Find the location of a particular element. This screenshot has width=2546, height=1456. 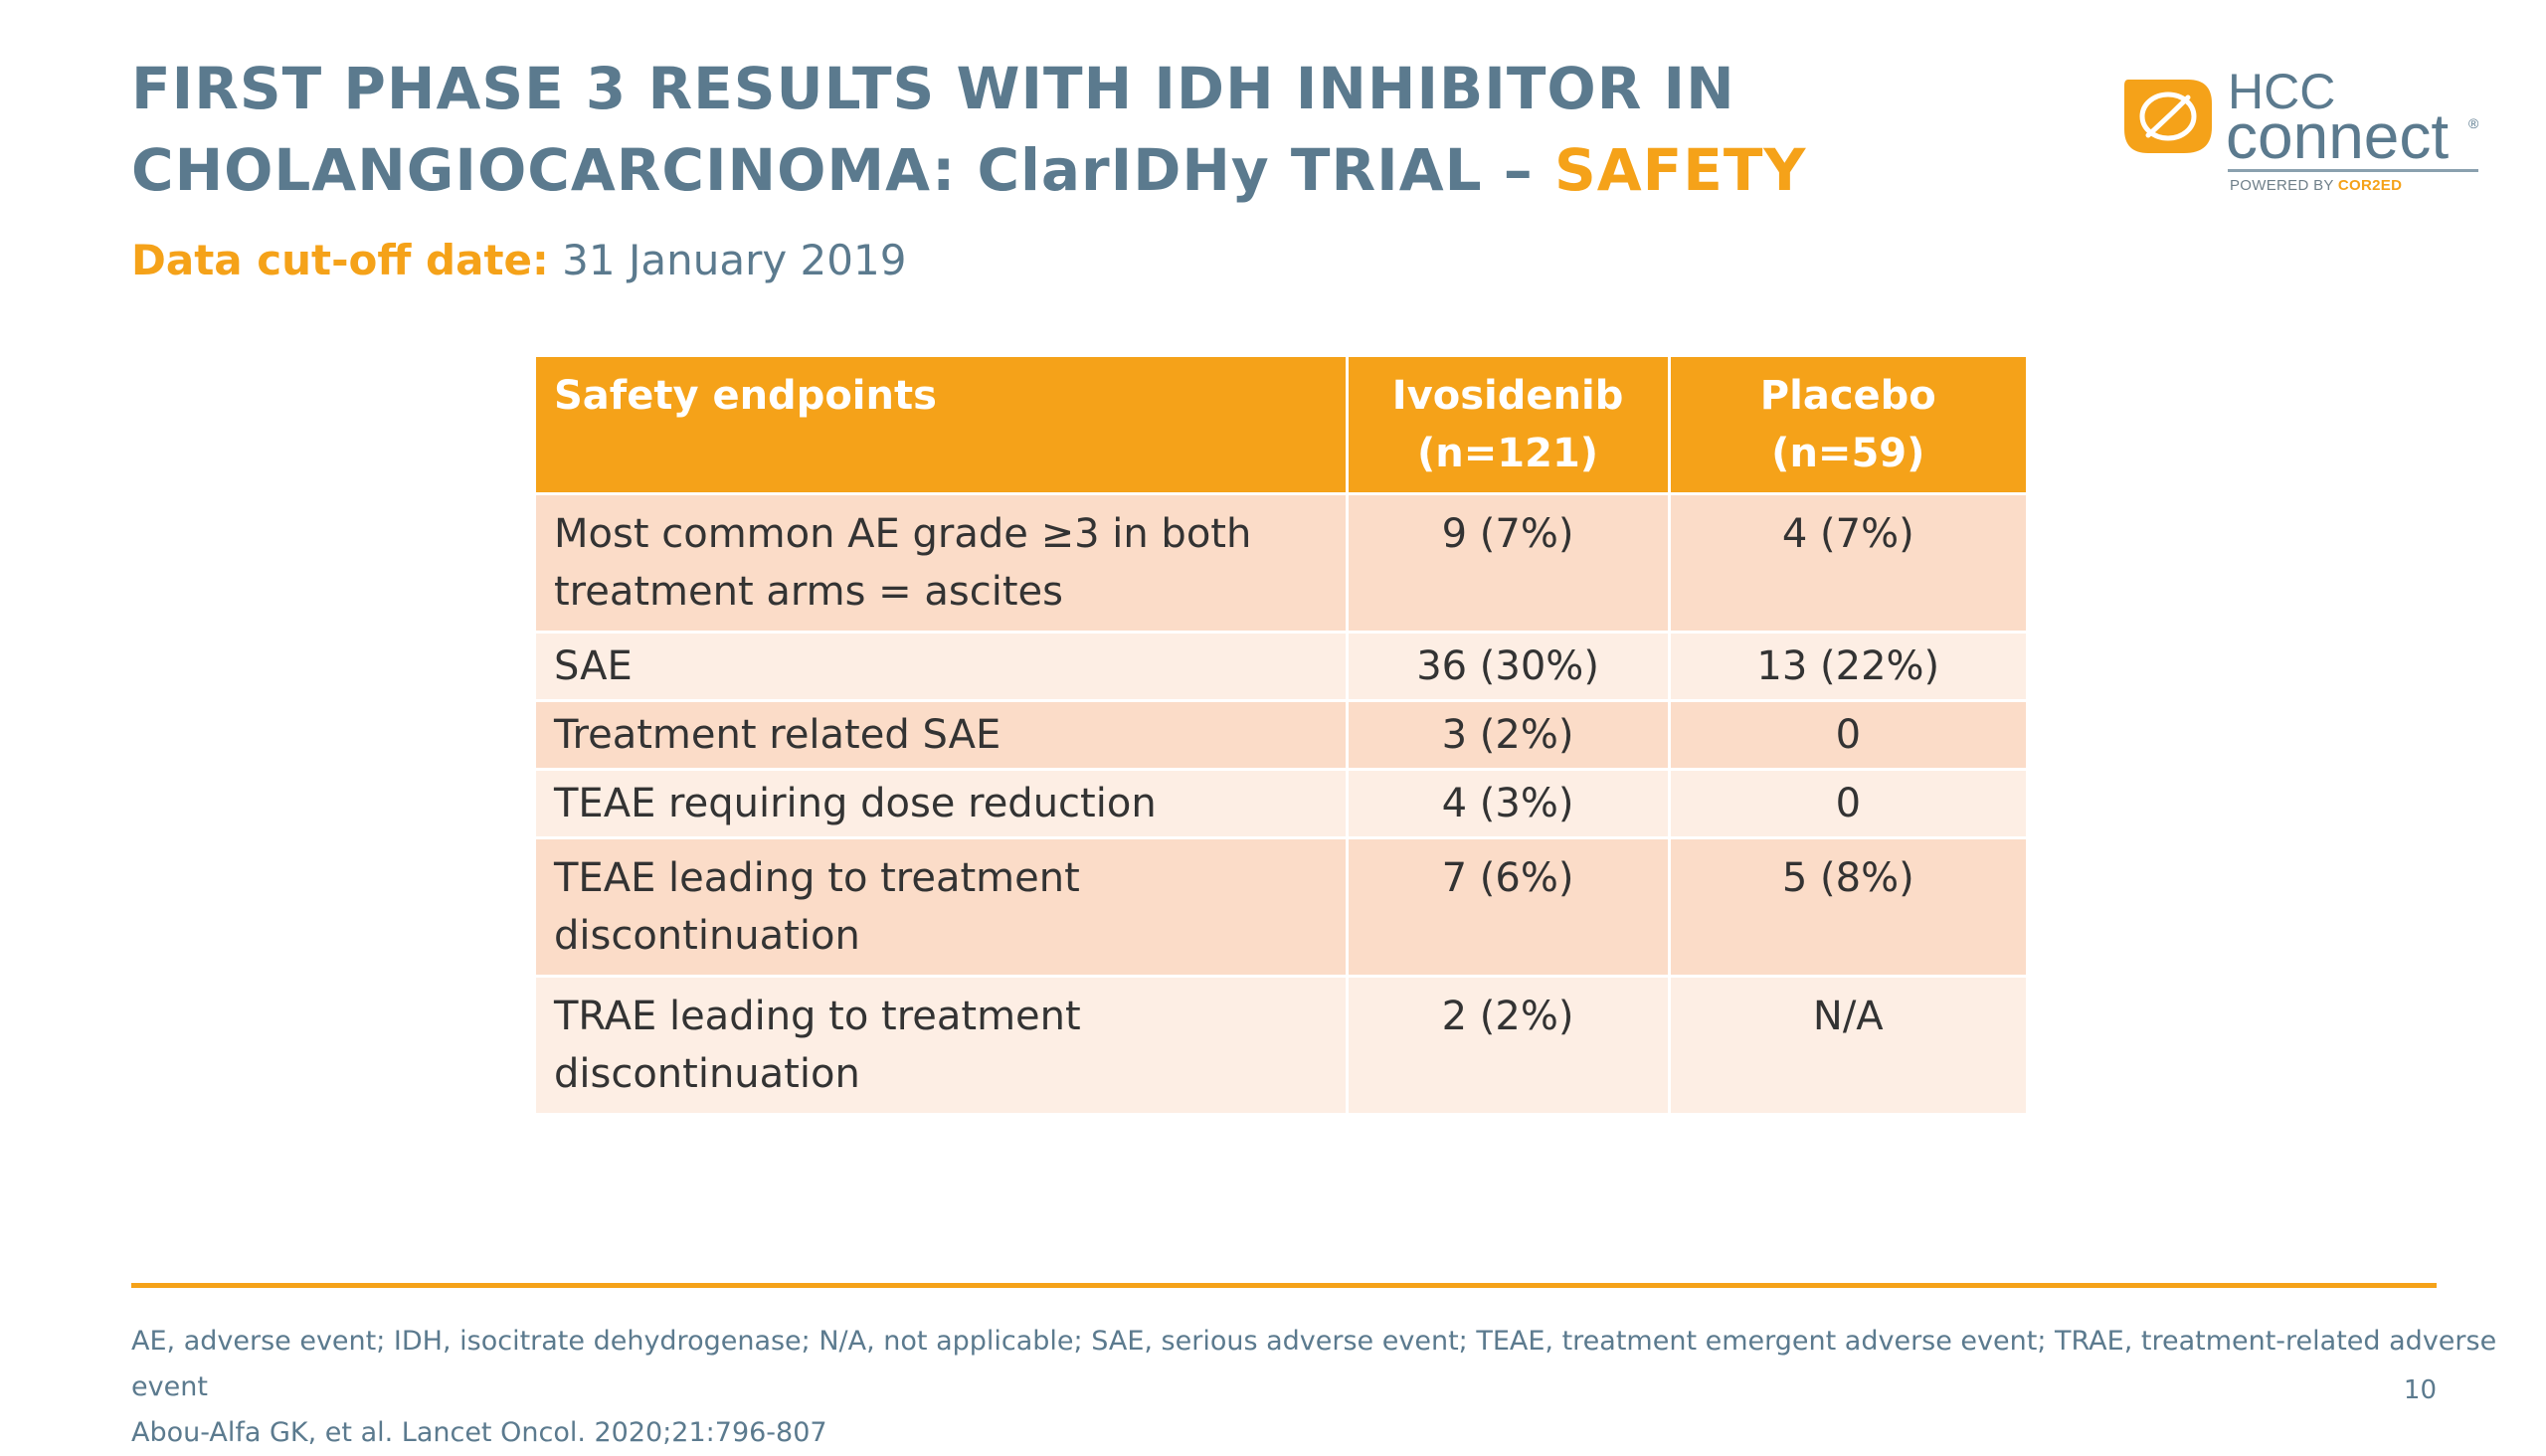

header-placebo-n: (n=59) is located at coordinates (1848, 453).